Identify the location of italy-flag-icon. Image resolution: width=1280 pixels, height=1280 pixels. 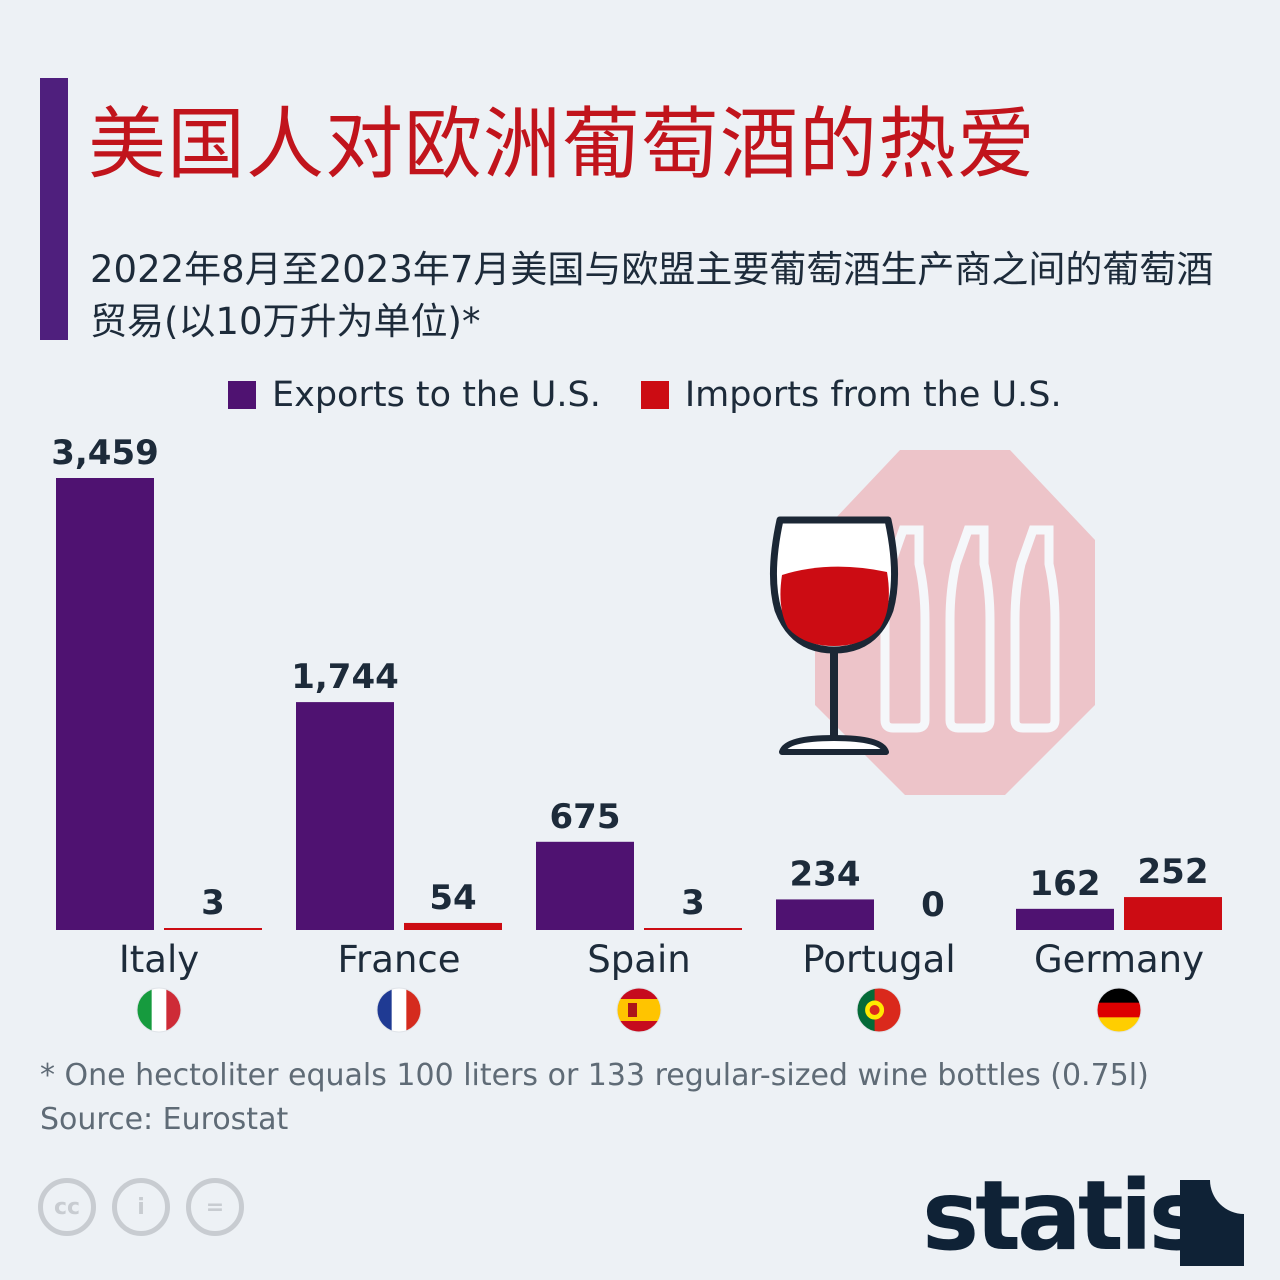
(159, 1010).